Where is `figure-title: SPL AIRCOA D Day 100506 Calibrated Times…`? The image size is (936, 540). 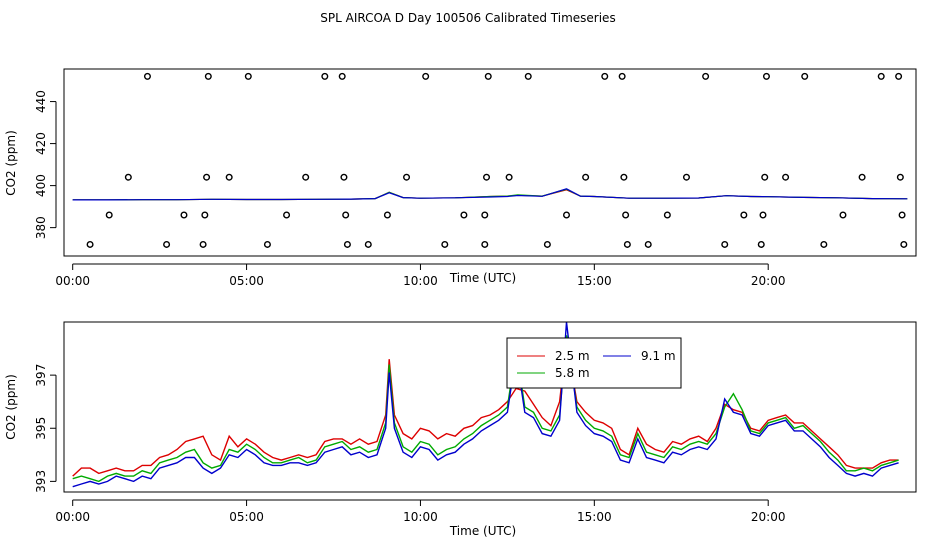
figure-title: SPL AIRCOA D Day 100506 Calibrated Times… is located at coordinates (467, 18).